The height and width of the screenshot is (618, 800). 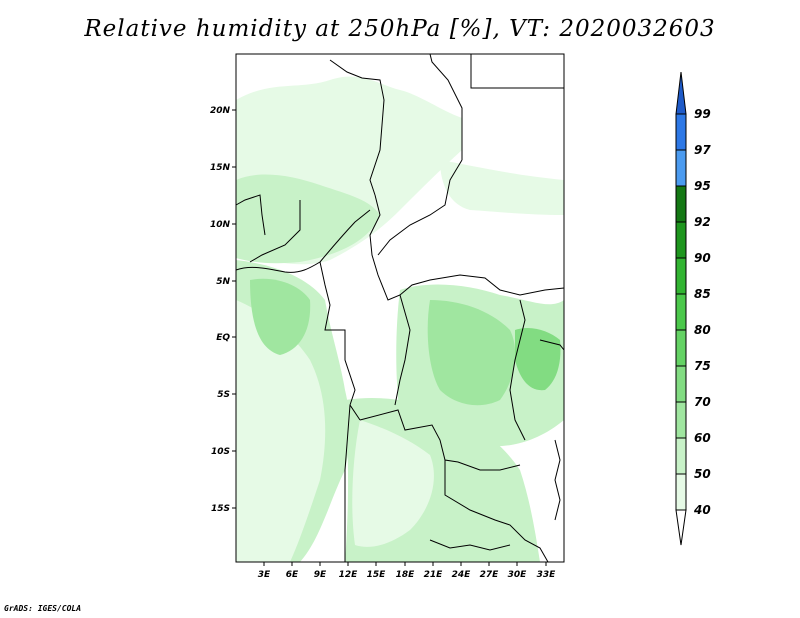 What do you see at coordinates (702, 150) in the screenshot?
I see `colorbar-label: 97` at bounding box center [702, 150].